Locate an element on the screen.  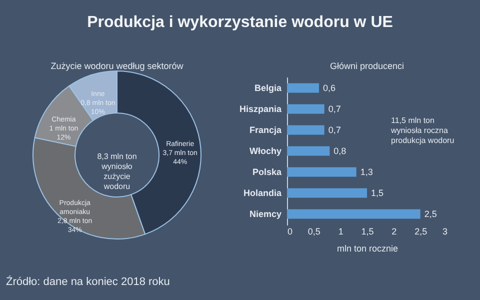
text: Źródło: dane na koniec 2018 roku is located at coordinates (88, 282).